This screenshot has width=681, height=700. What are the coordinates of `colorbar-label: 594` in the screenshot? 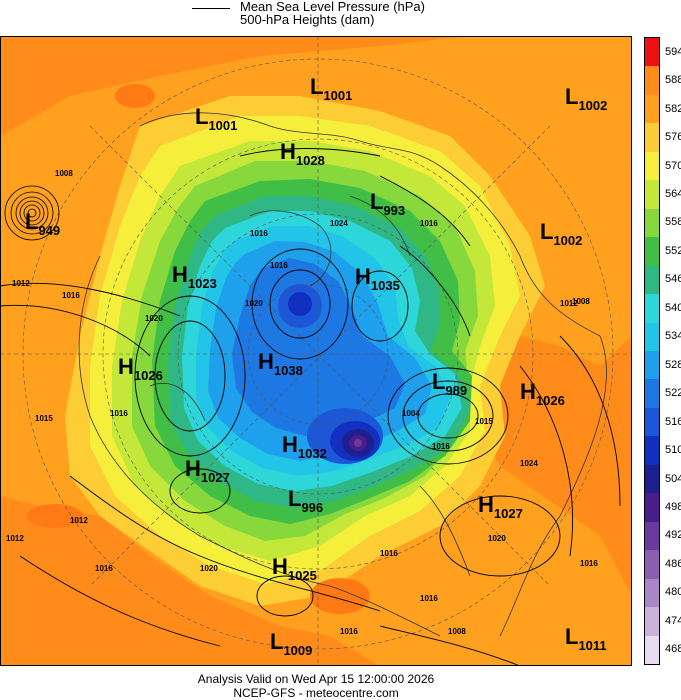 It's located at (673, 51).